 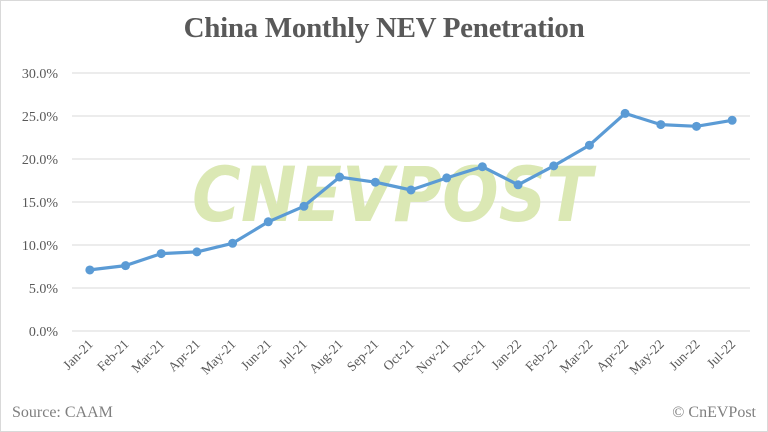 I want to click on x-tick-label: Jan-22, so click(x=506, y=355).